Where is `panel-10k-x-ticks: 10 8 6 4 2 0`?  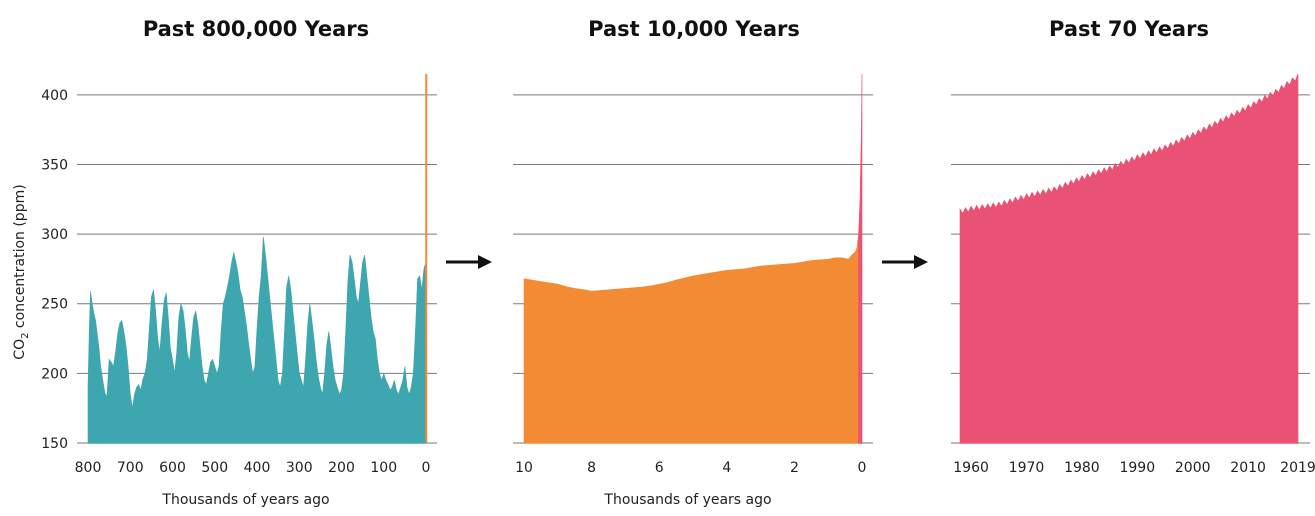 panel-10k-x-ticks: 10 8 6 4 2 0 is located at coordinates (690, 468).